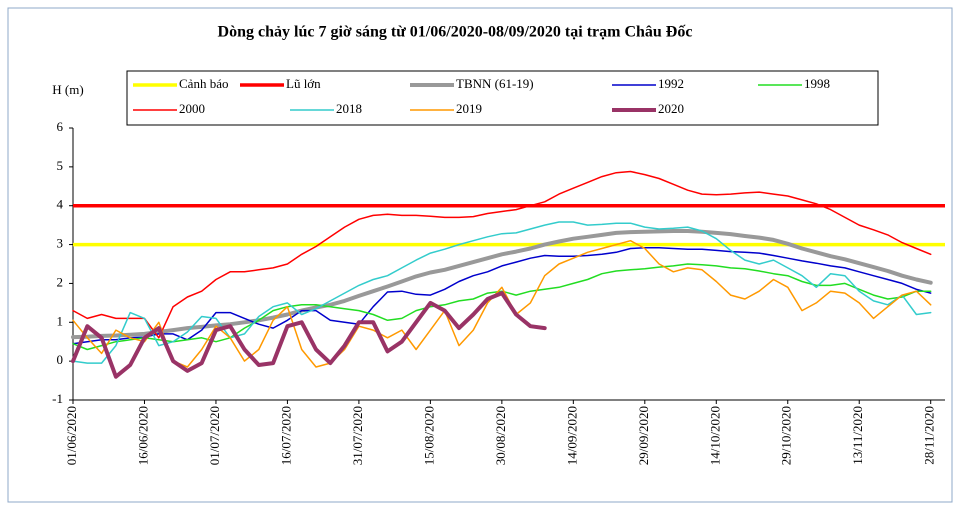 Image resolution: width=960 pixels, height=505 pixels. Describe the element at coordinates (469, 108) in the screenshot. I see `legend-label: 2019` at that location.